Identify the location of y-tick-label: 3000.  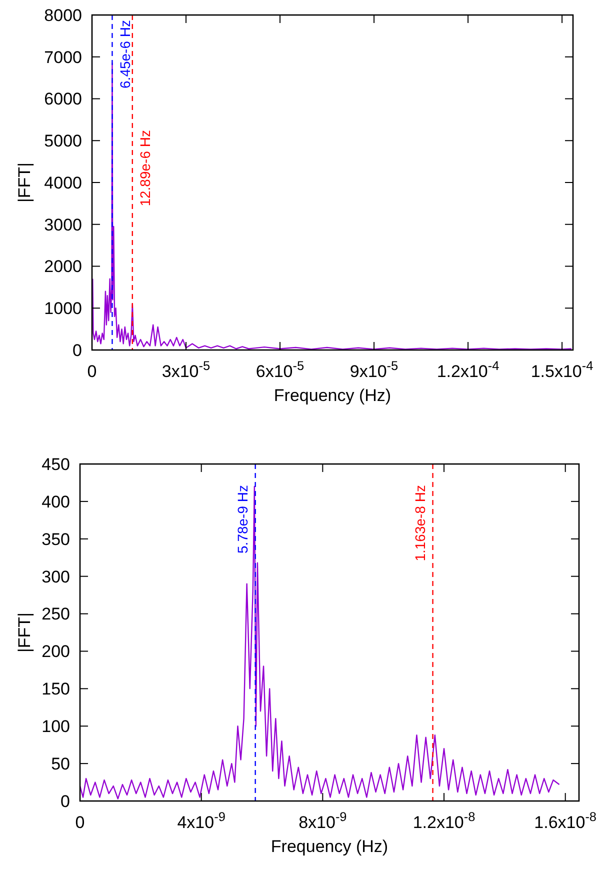
(63, 224).